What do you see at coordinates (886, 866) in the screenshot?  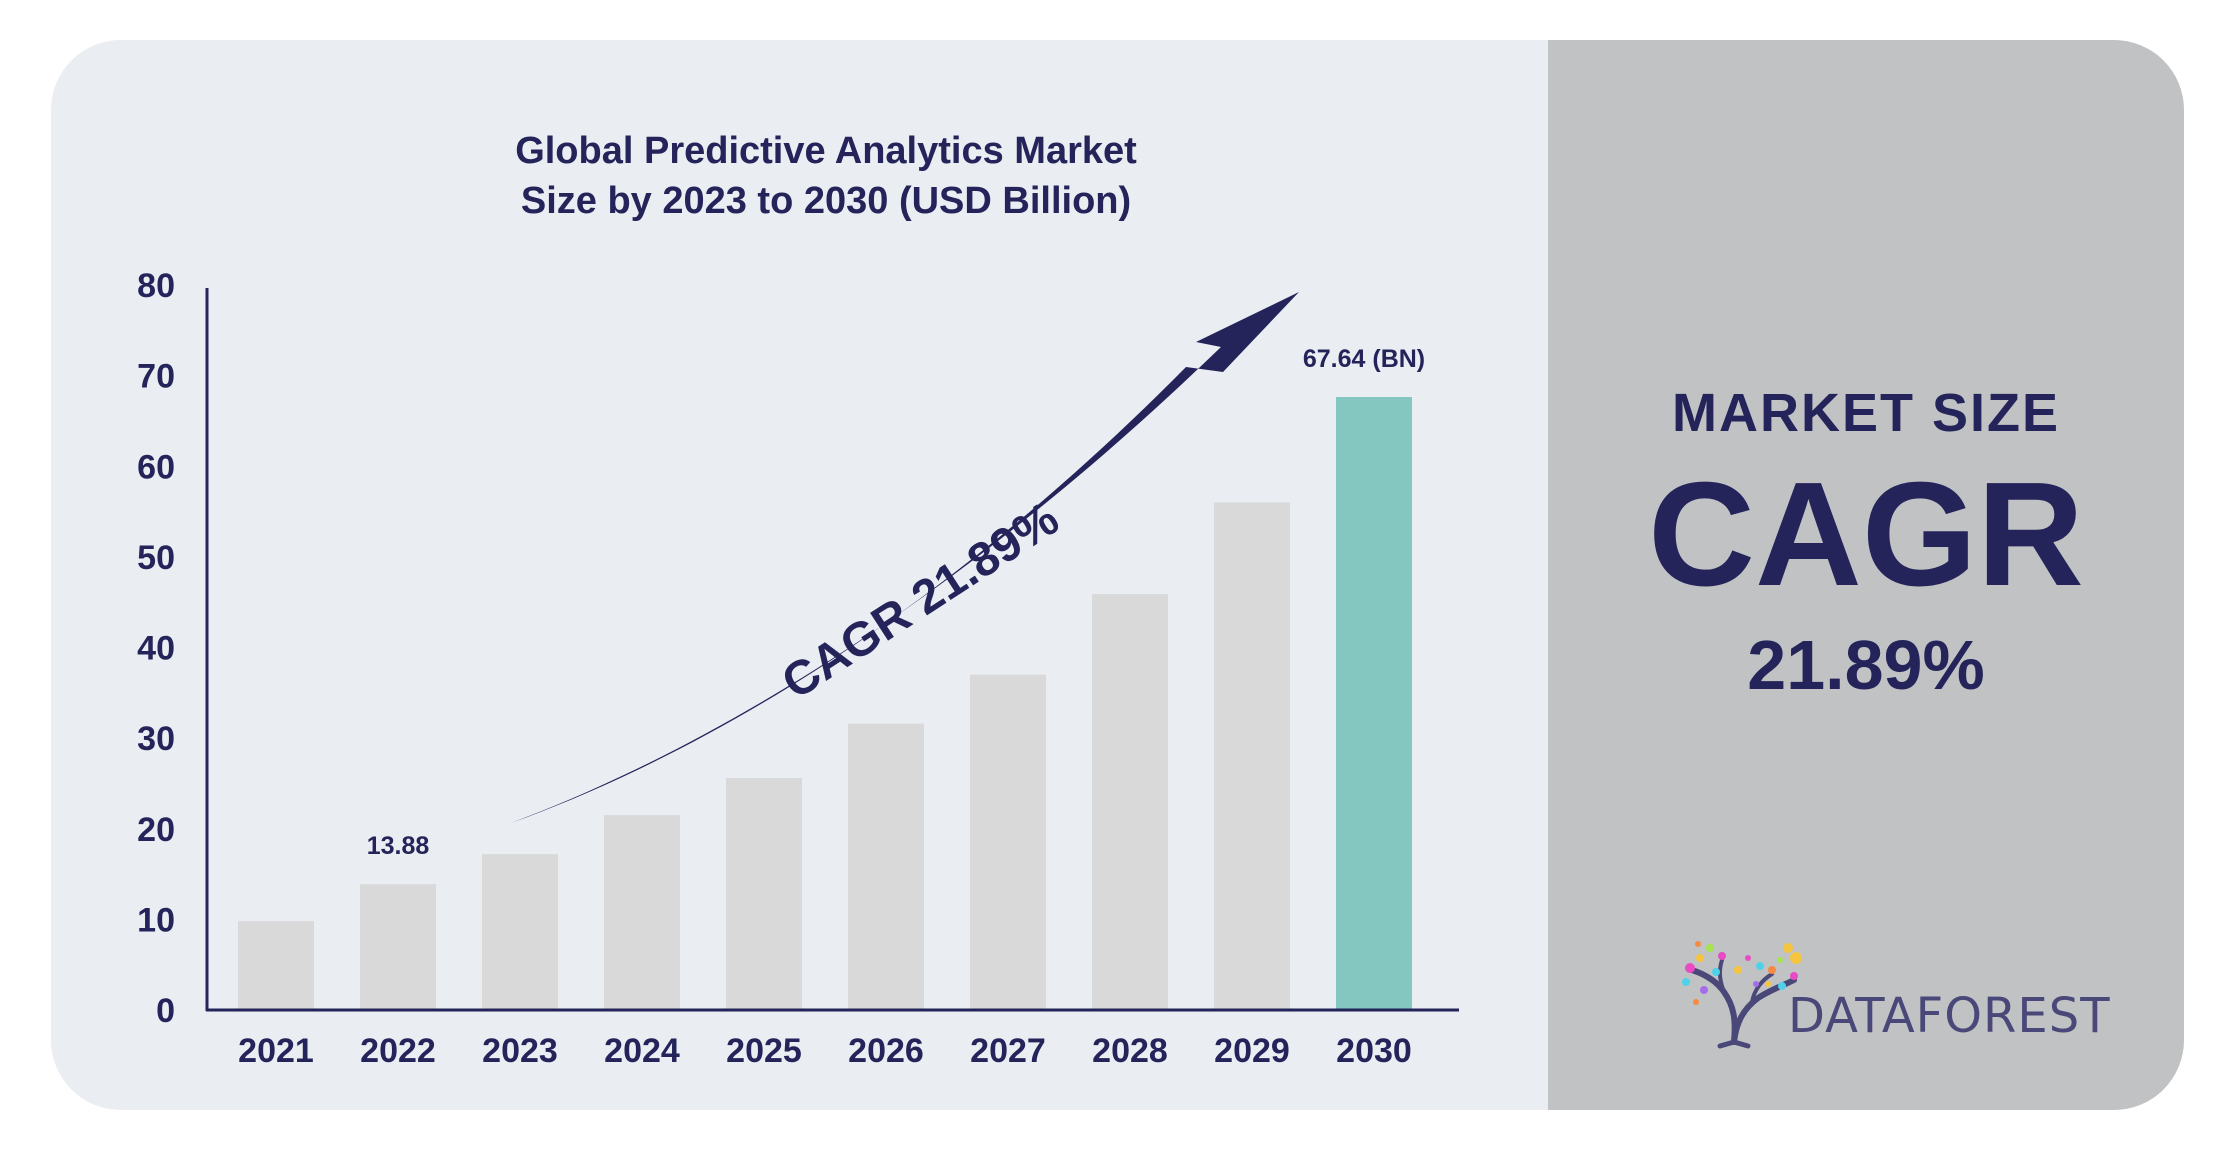 I see `bar-2026` at bounding box center [886, 866].